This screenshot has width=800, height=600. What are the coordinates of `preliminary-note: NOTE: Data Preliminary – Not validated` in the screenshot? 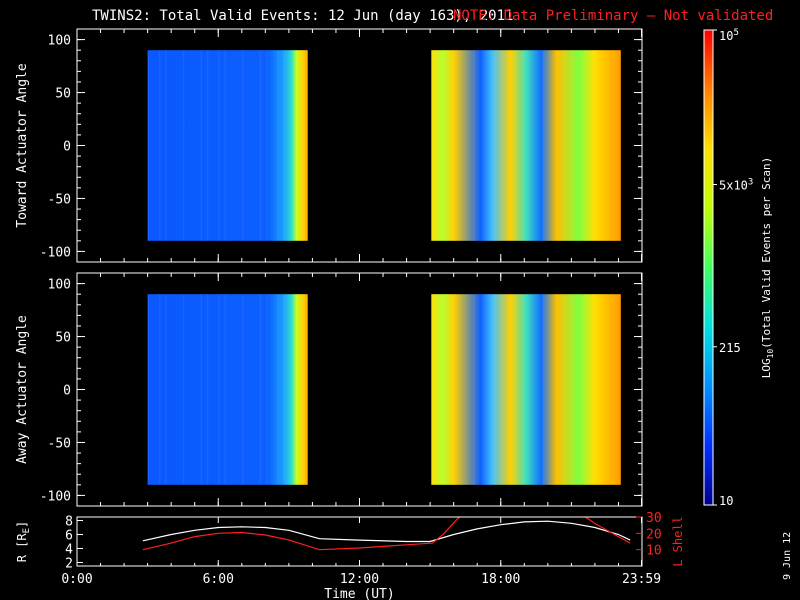 It's located at (613, 16).